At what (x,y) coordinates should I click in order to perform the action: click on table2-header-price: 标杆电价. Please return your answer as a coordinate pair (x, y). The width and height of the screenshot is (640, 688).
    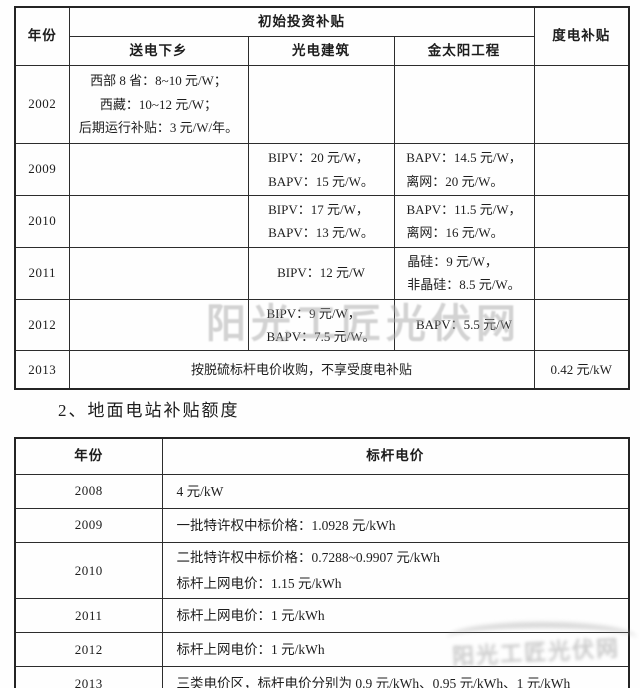
    Looking at the image, I should click on (395, 456).